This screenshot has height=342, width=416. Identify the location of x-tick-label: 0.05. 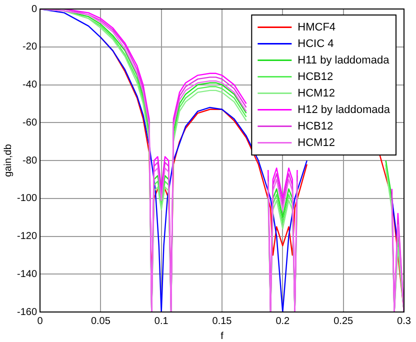
(100, 321).